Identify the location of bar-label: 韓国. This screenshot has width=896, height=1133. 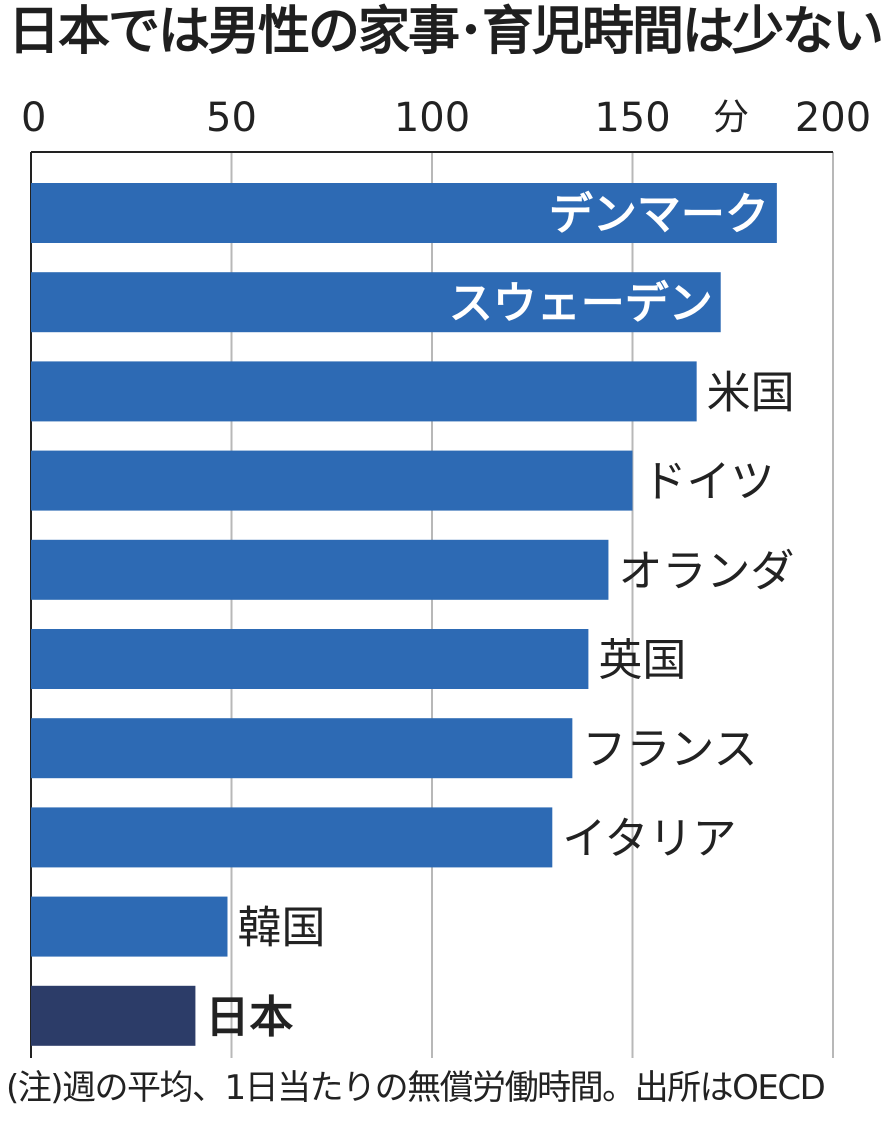
(281, 928).